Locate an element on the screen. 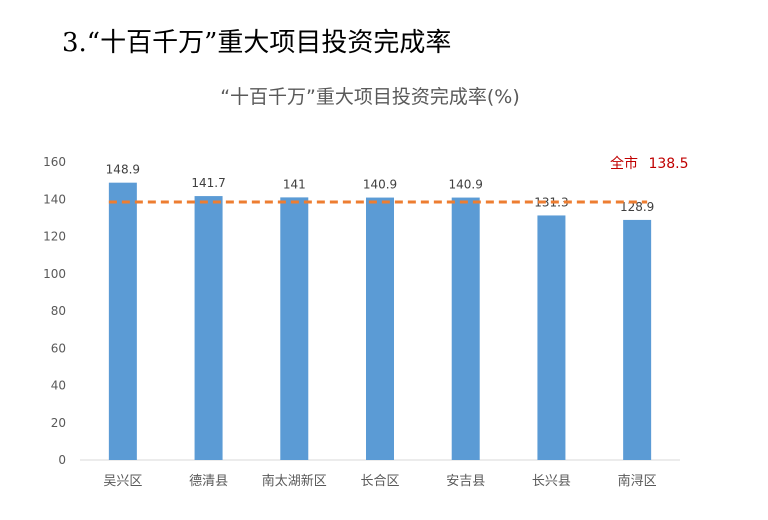 The image size is (768, 520). category-label: 德清县 is located at coordinates (208, 481).